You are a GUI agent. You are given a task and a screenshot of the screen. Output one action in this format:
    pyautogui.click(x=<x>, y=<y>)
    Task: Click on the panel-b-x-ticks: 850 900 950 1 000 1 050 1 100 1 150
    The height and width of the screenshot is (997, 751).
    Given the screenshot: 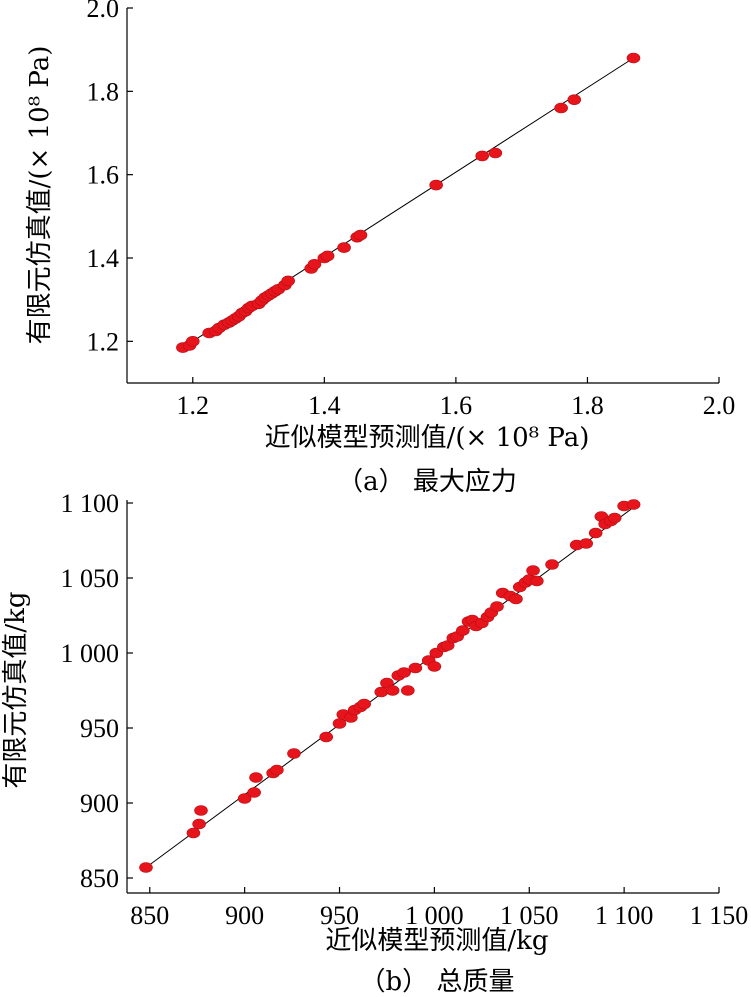 What is the action you would take?
    pyautogui.click(x=439, y=908)
    